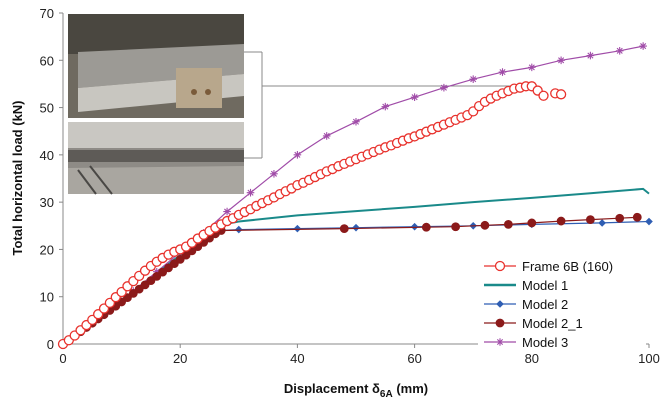 This screenshot has height=406, width=661. I want to click on y-axis-ticks: 0 10 20 30 40 50 60 70, so click(51, 179).